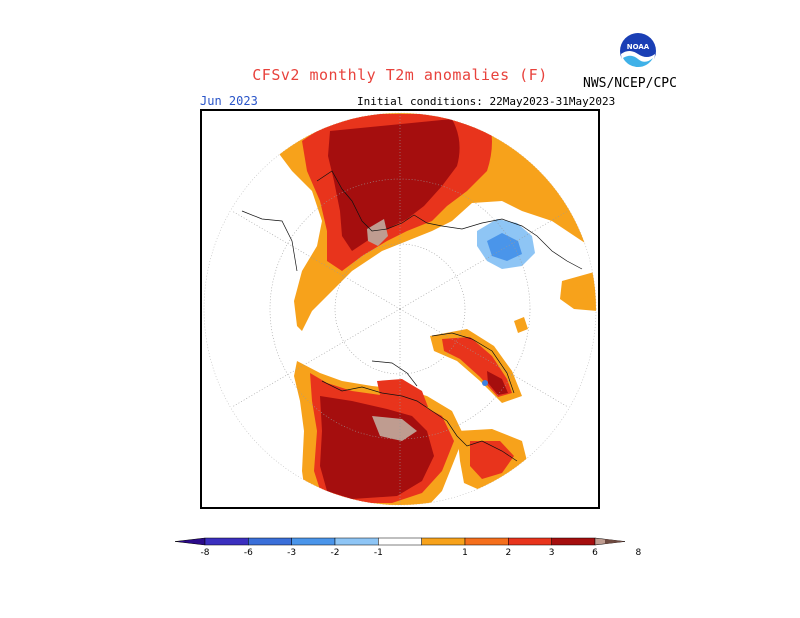 This screenshot has width=800, height=618. I want to click on colorbar-extend-low, so click(190, 541).